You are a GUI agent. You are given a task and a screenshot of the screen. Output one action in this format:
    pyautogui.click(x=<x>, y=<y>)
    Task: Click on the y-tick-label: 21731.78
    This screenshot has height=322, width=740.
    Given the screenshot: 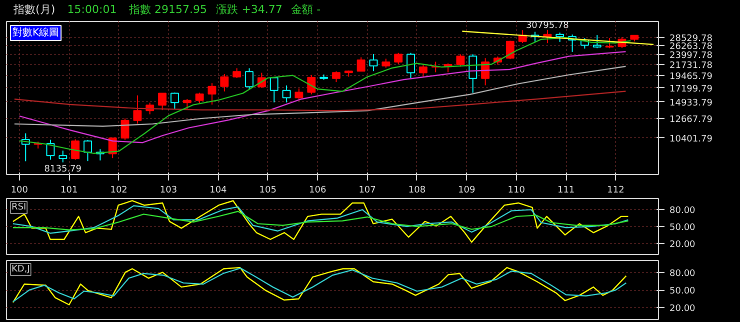 What is the action you would take?
    pyautogui.click(x=691, y=66)
    